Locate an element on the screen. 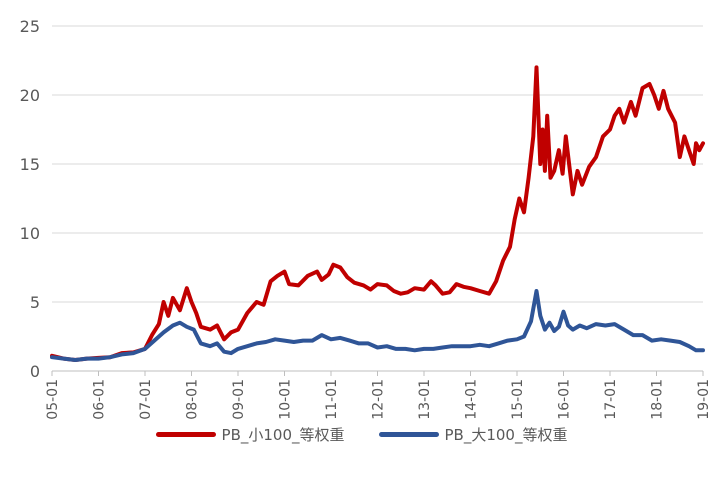 The width and height of the screenshot is (723, 480). x-tick-label: 19-01 is located at coordinates (704, 399).